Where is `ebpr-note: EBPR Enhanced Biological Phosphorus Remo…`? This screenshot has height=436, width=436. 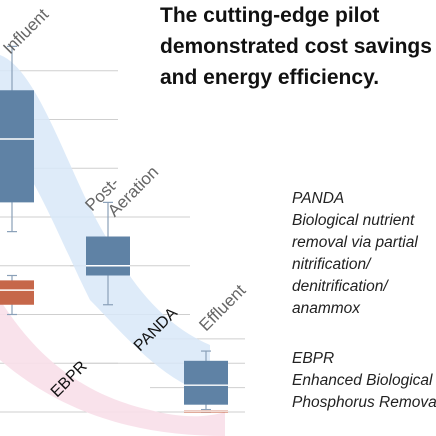
ebpr-note: EBPR Enhanced Biological Phosphorus Remo… is located at coordinates (364, 381).